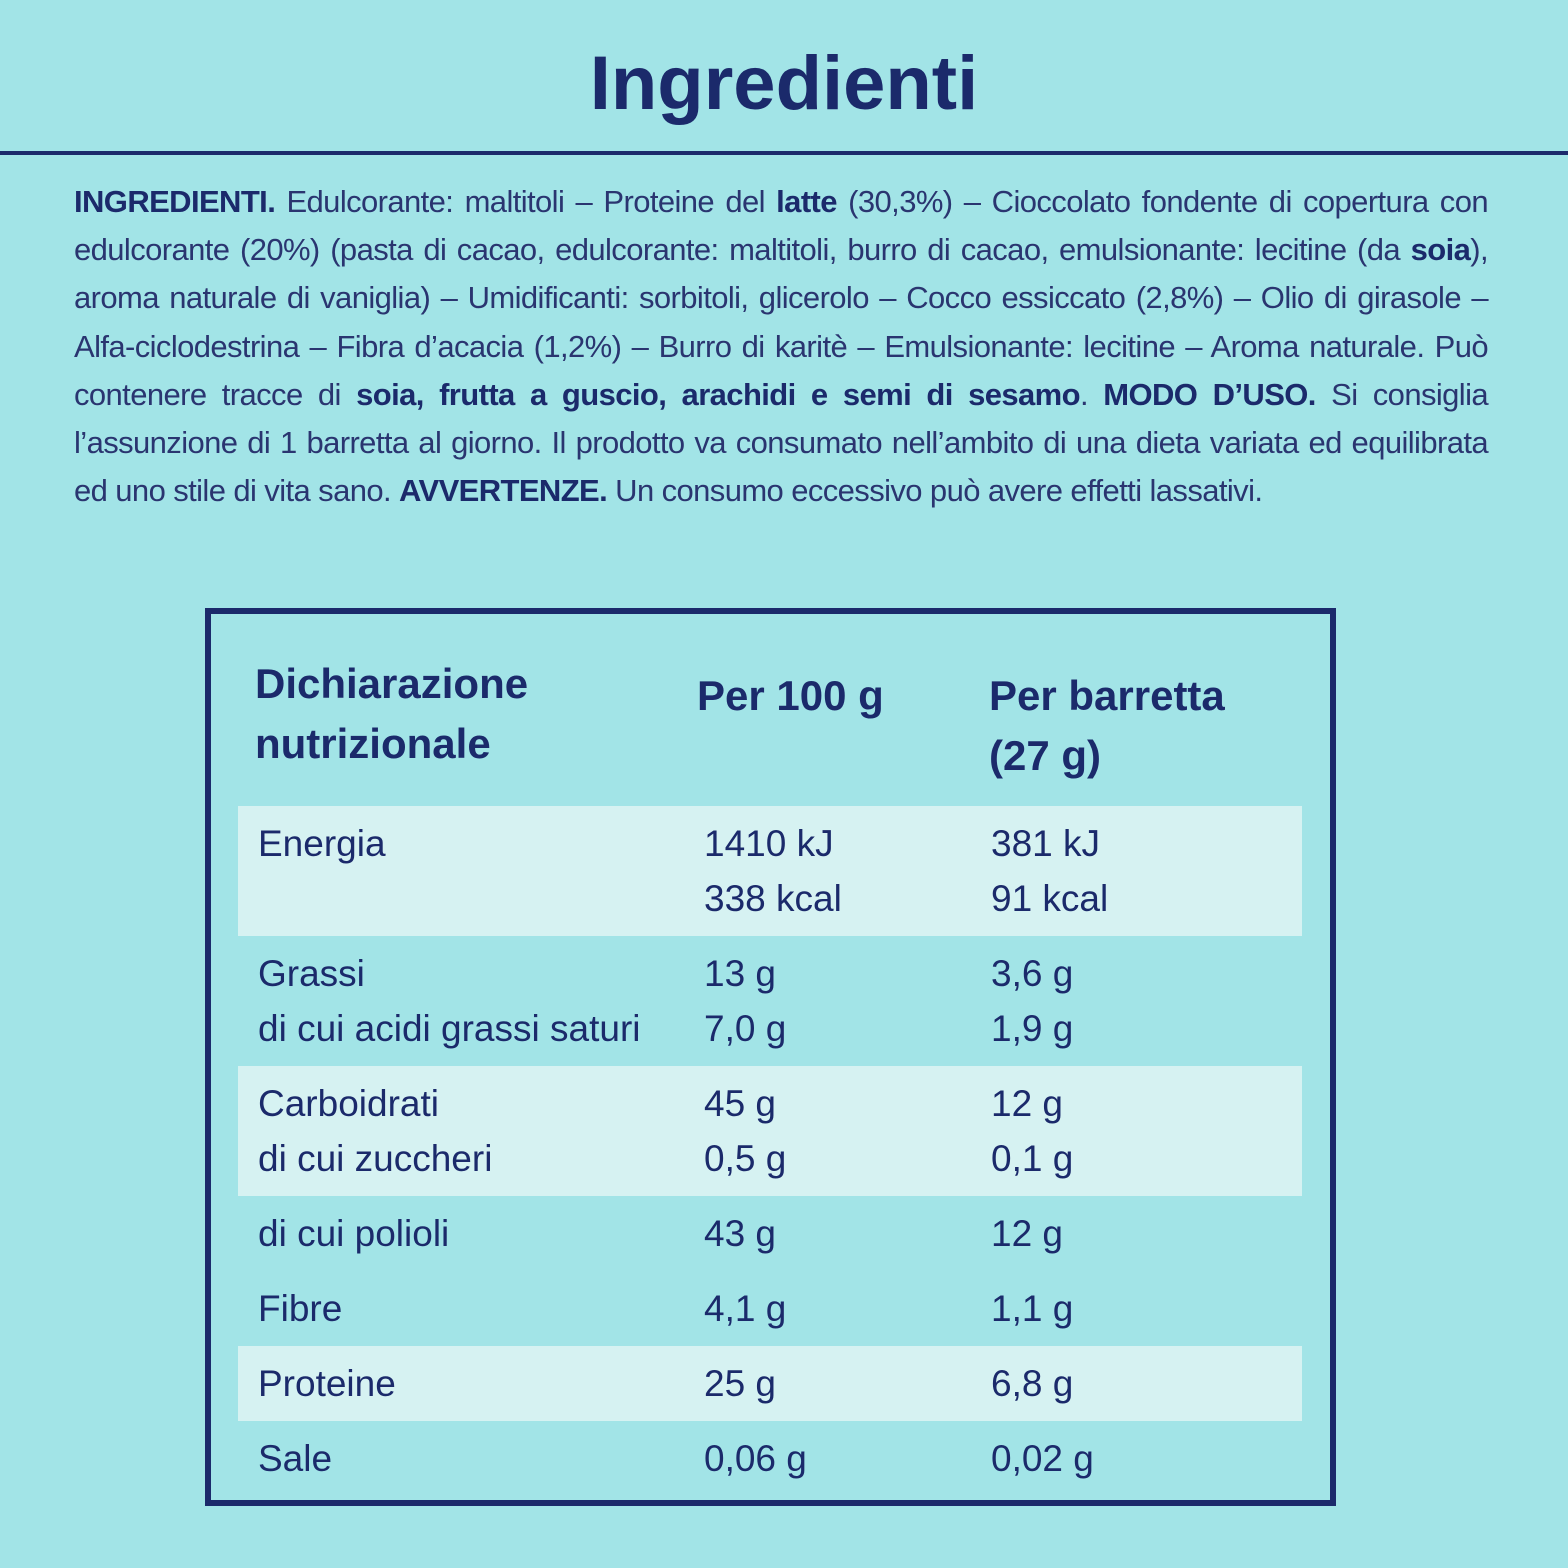 The height and width of the screenshot is (1568, 1568). What do you see at coordinates (740, 1103) in the screenshot?
I see `cell-line: 45 g` at bounding box center [740, 1103].